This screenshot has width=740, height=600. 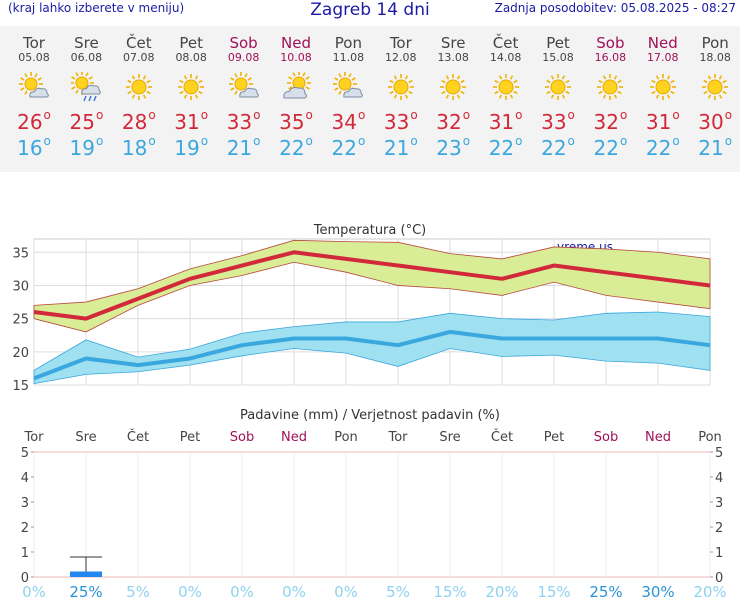 I want to click on min-temp: 18o, so click(x=138, y=147).